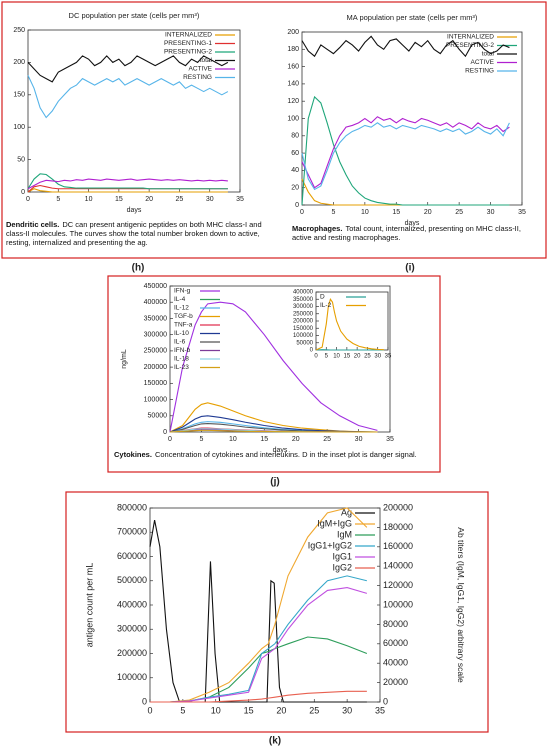 Image resolution: width=550 pixels, height=748 pixels. What do you see at coordinates (206, 60) in the screenshot?
I see `legend-label: total` at bounding box center [206, 60].